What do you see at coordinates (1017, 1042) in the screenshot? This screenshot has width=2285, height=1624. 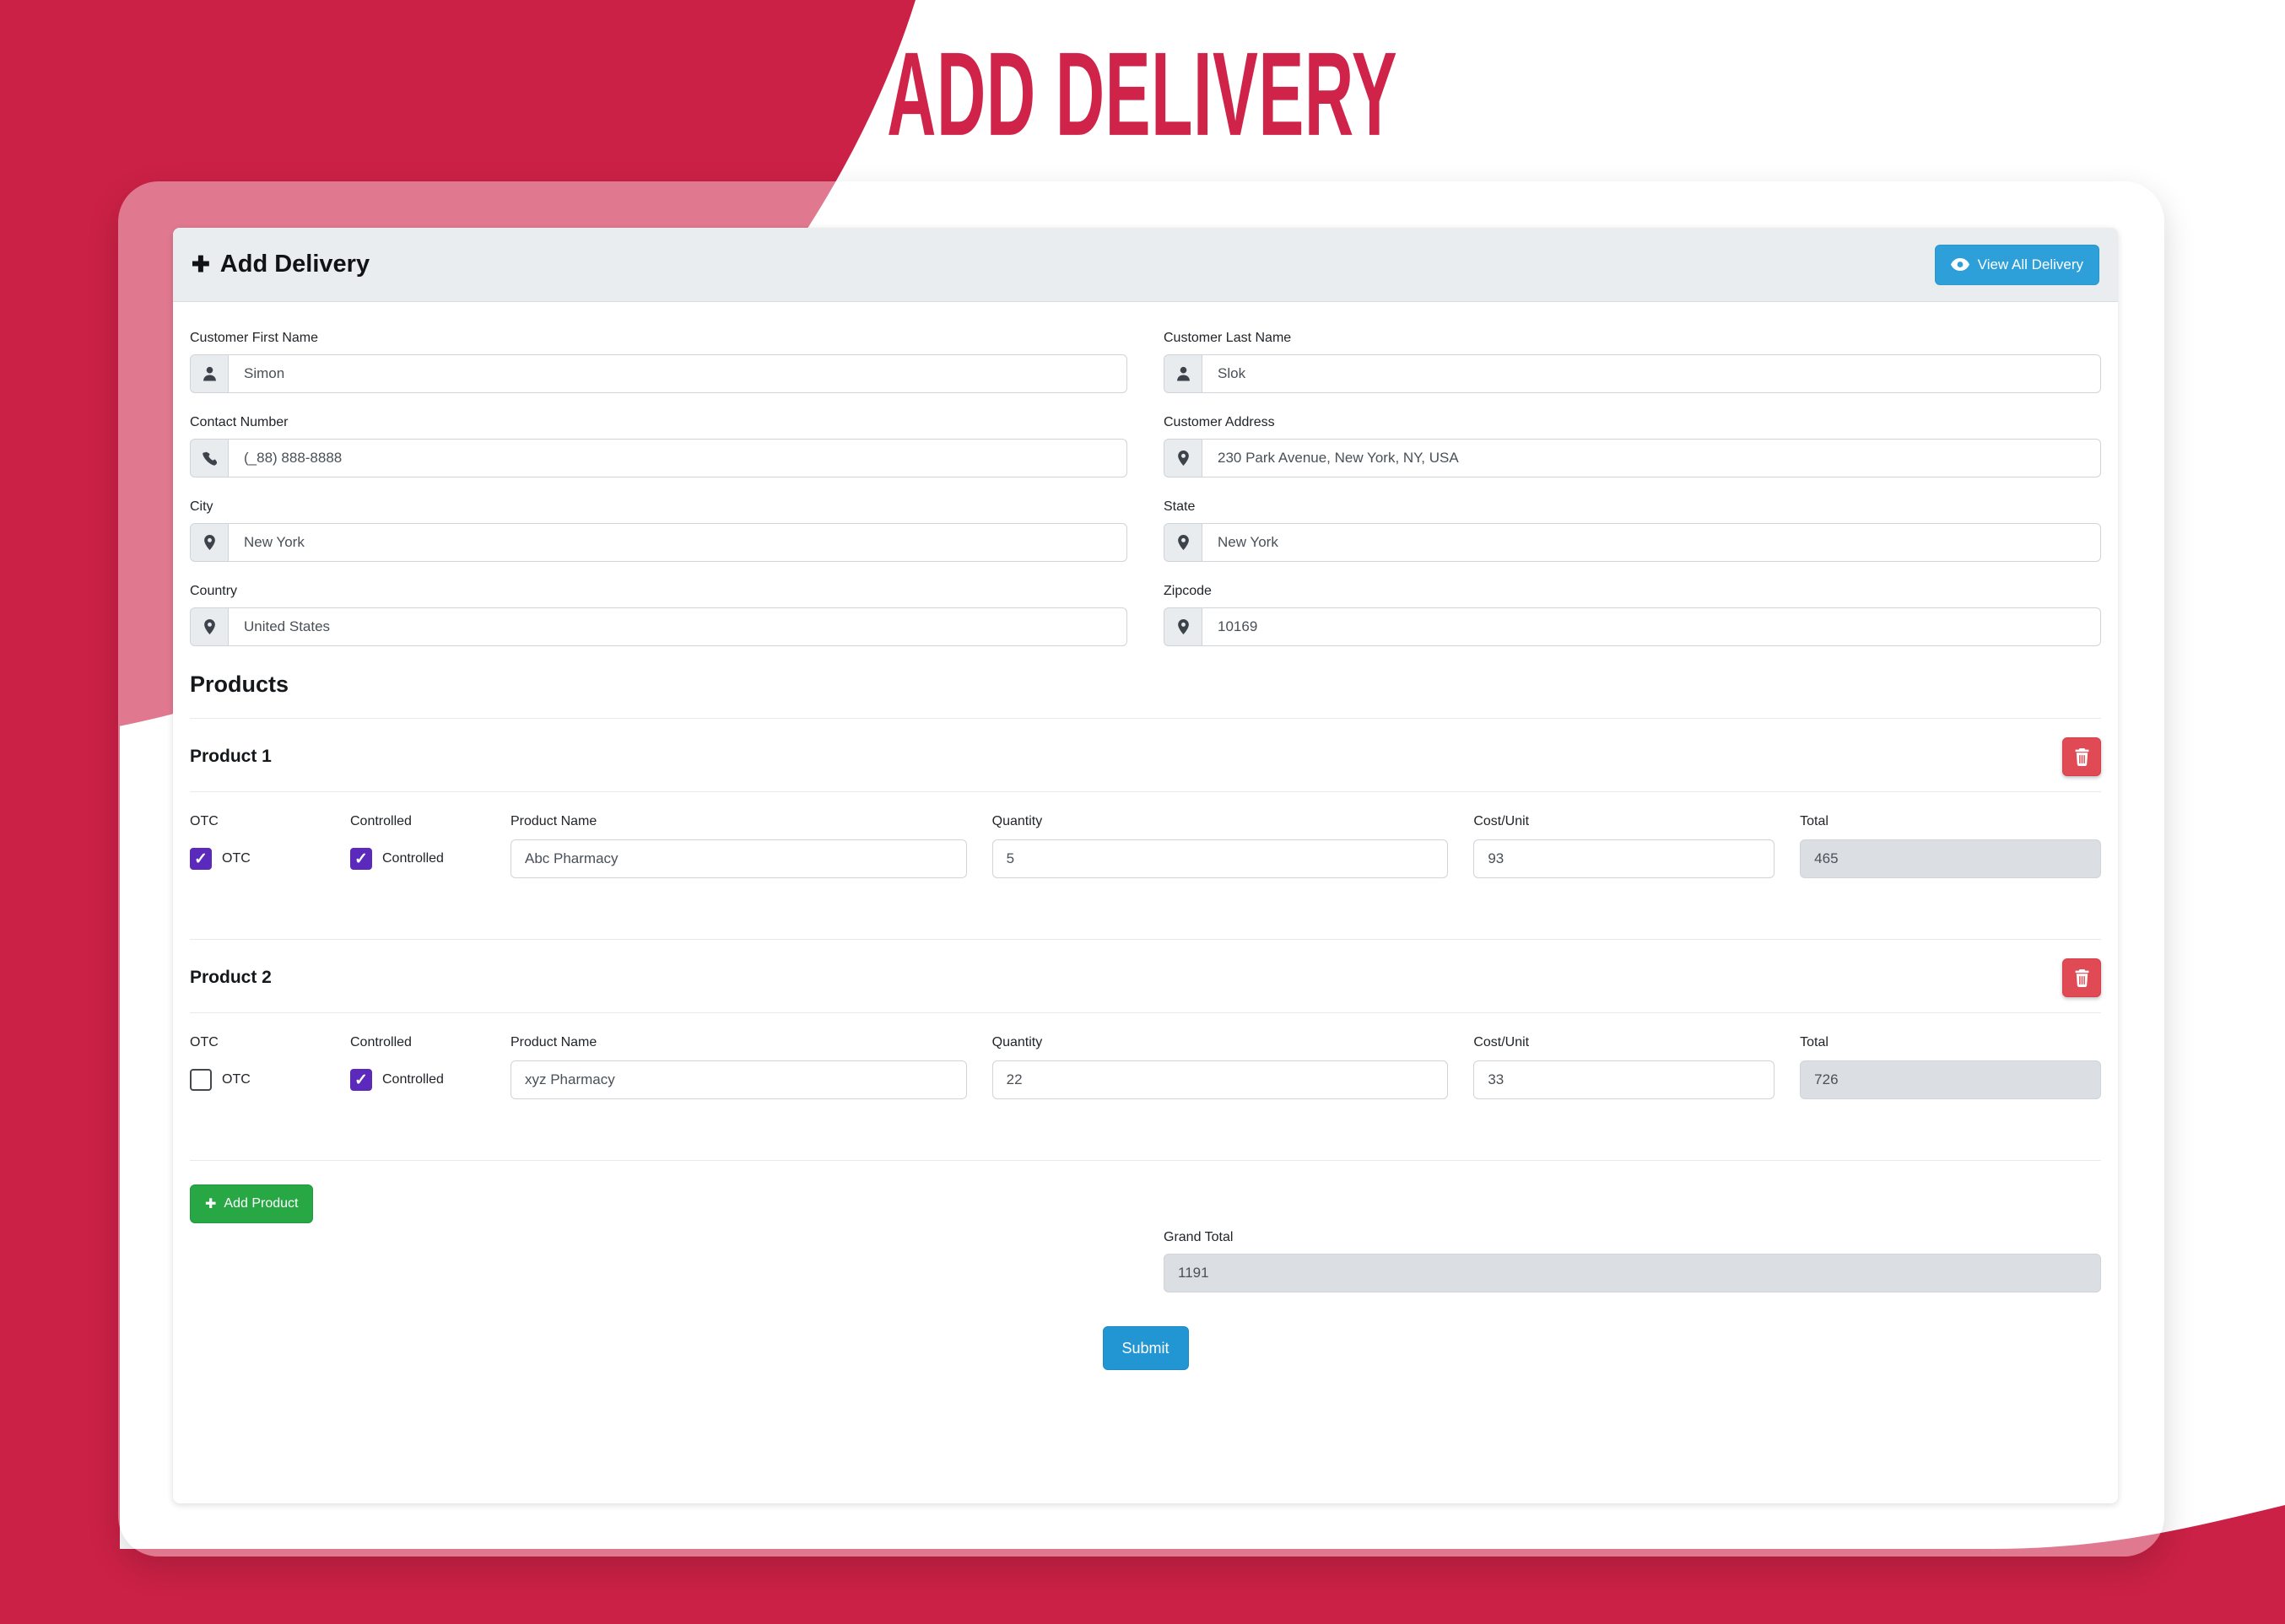 I see `quantity-column-label: Quantity` at bounding box center [1017, 1042].